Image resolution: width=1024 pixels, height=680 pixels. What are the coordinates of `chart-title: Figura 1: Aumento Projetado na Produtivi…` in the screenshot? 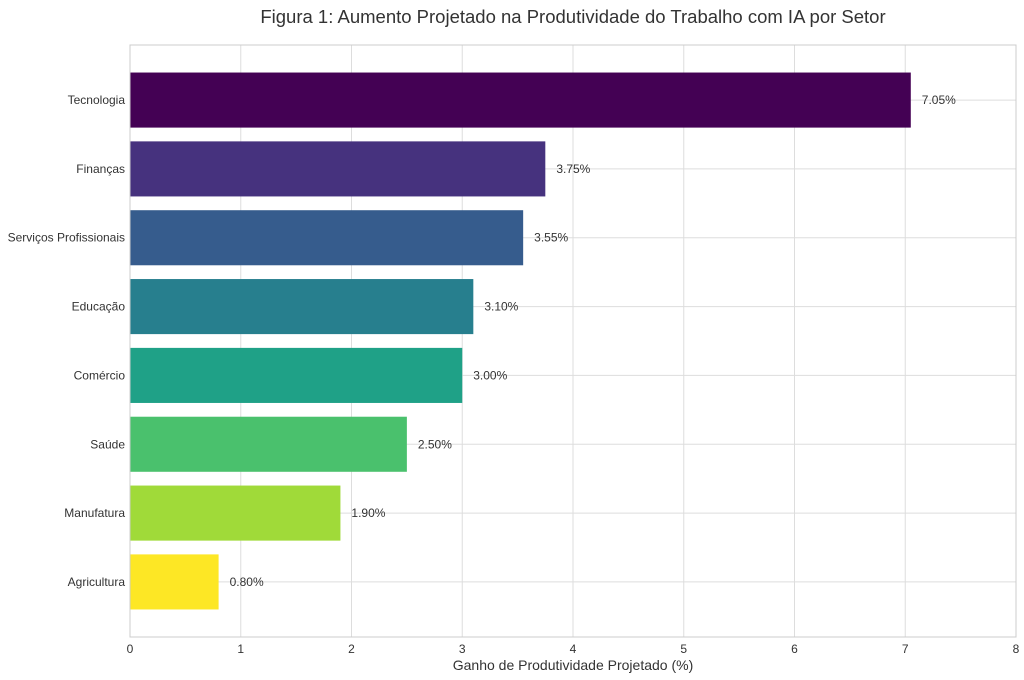 It's located at (573, 16).